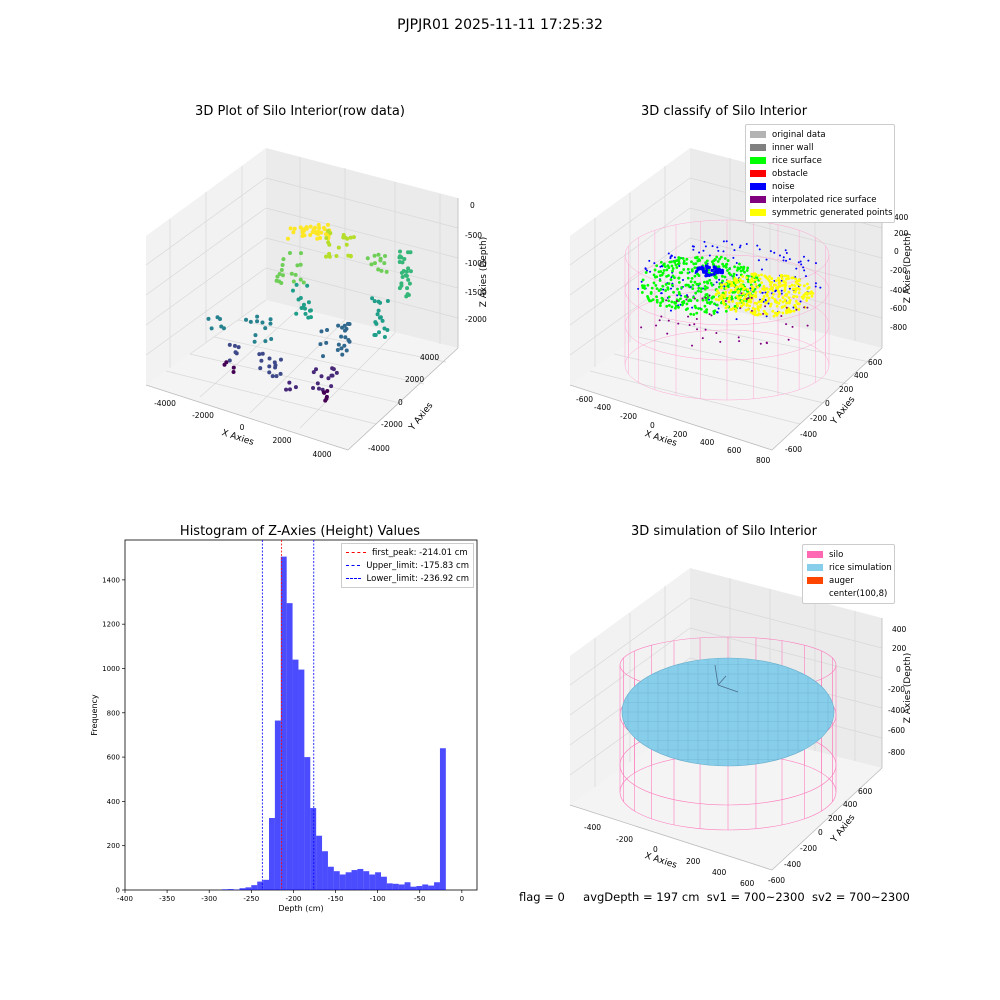  What do you see at coordinates (111, 580) in the screenshot?
I see `histogram-ytick-label: 1400` at bounding box center [111, 580].